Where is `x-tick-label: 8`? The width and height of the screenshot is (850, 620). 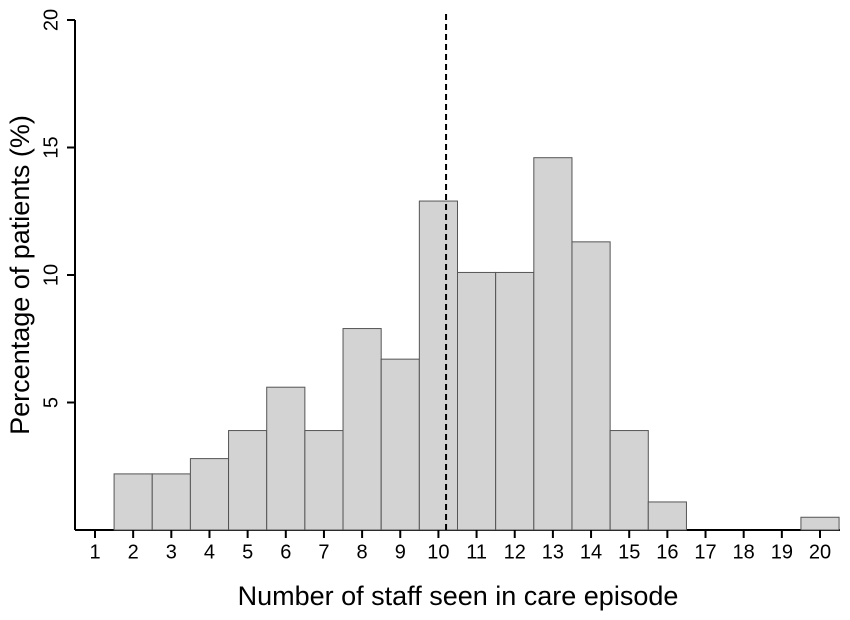
x-tick-label: 8 is located at coordinates (362, 552).